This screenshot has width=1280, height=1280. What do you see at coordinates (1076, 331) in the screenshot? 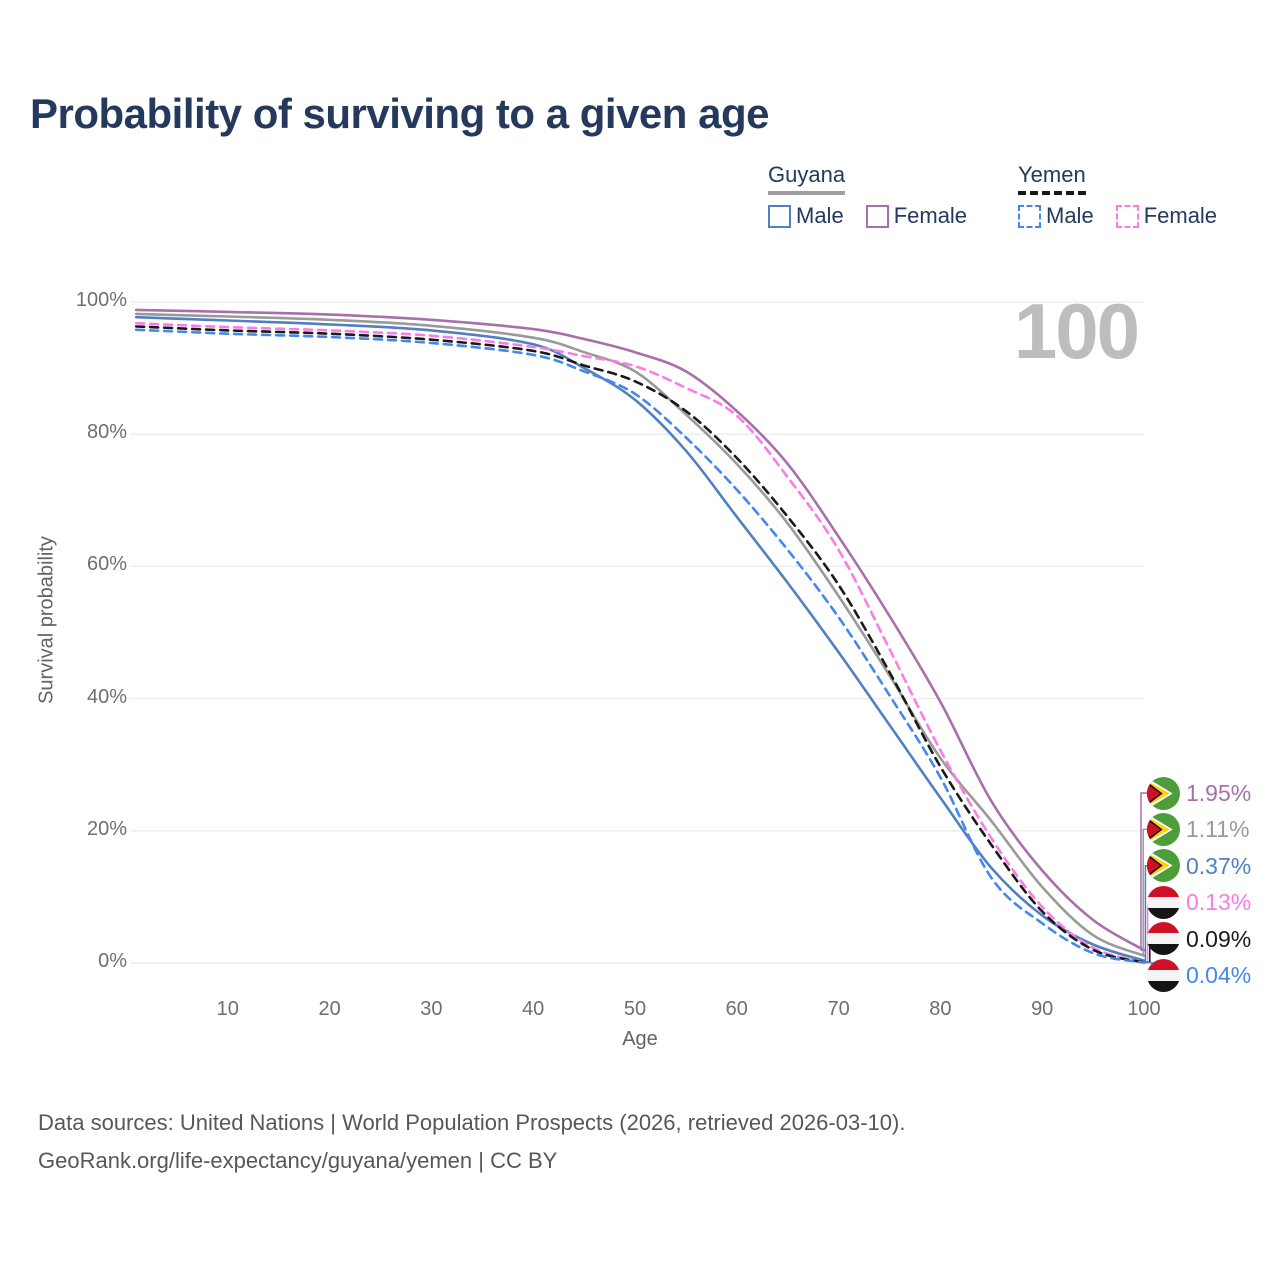
I see `age-counter: 100` at bounding box center [1076, 331].